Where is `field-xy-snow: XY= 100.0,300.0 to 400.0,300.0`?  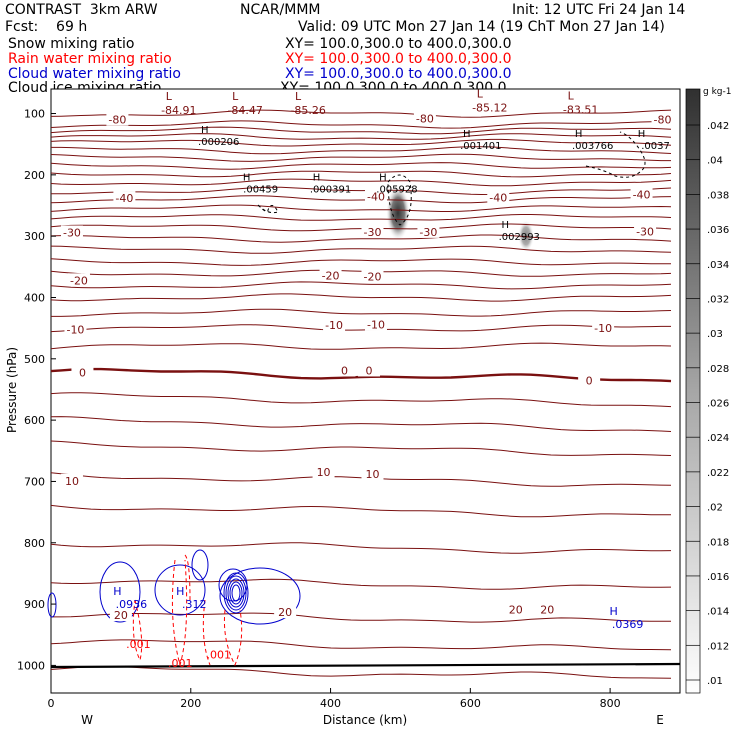 field-xy-snow: XY= 100.0,300.0 to 400.0,300.0 is located at coordinates (398, 44).